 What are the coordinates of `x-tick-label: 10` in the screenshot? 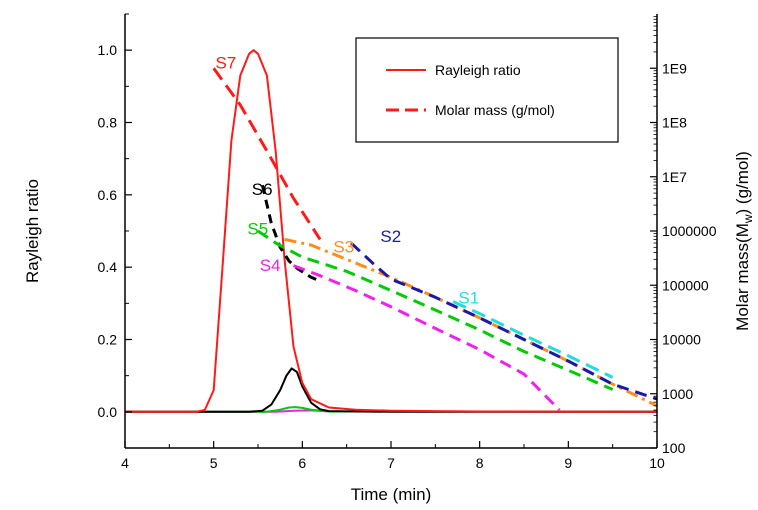 It's located at (657, 463).